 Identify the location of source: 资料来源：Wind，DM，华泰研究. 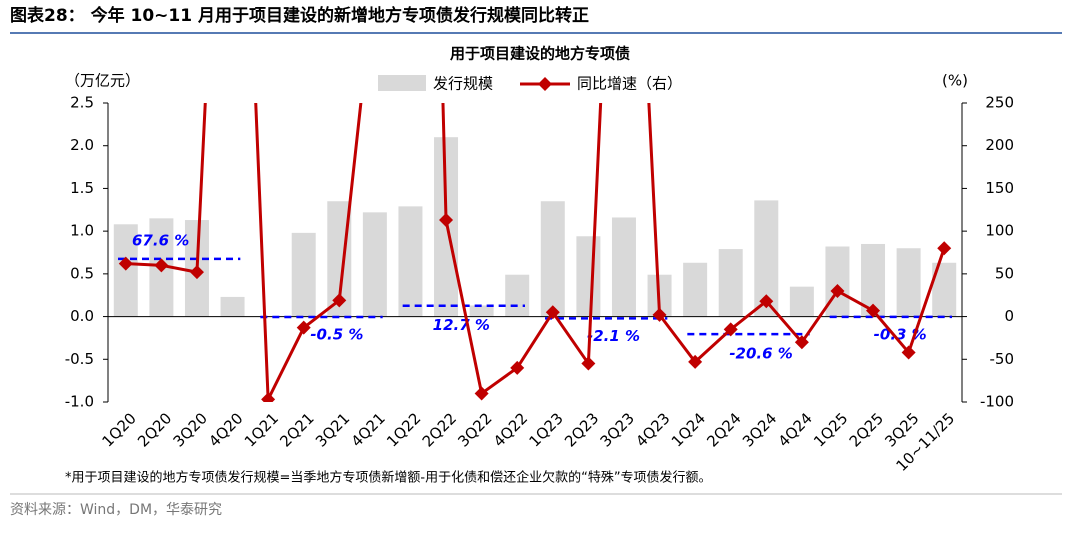
(116, 510).